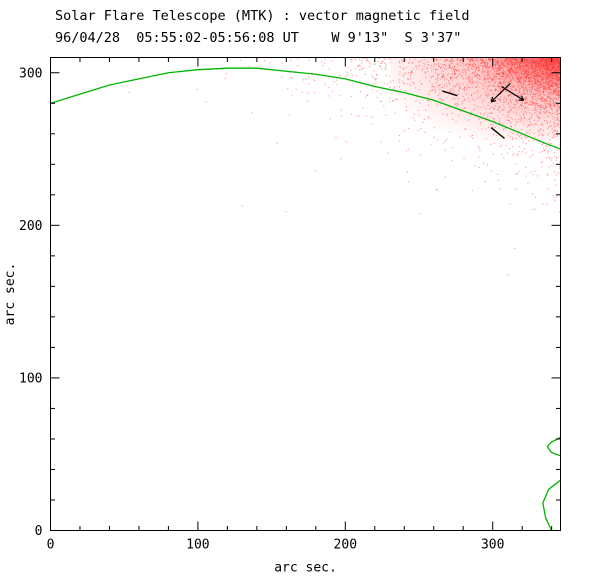 The width and height of the screenshot is (612, 585). What do you see at coordinates (30, 226) in the screenshot?
I see `y-tick-label: 200` at bounding box center [30, 226].